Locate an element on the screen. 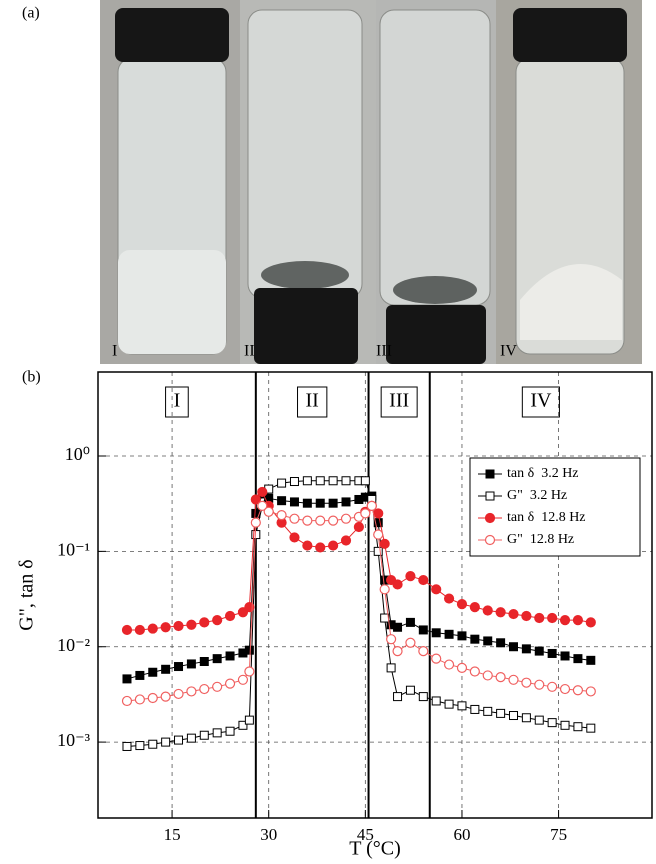 The height and width of the screenshot is (864, 656). photo-label: II is located at coordinates (249, 351).